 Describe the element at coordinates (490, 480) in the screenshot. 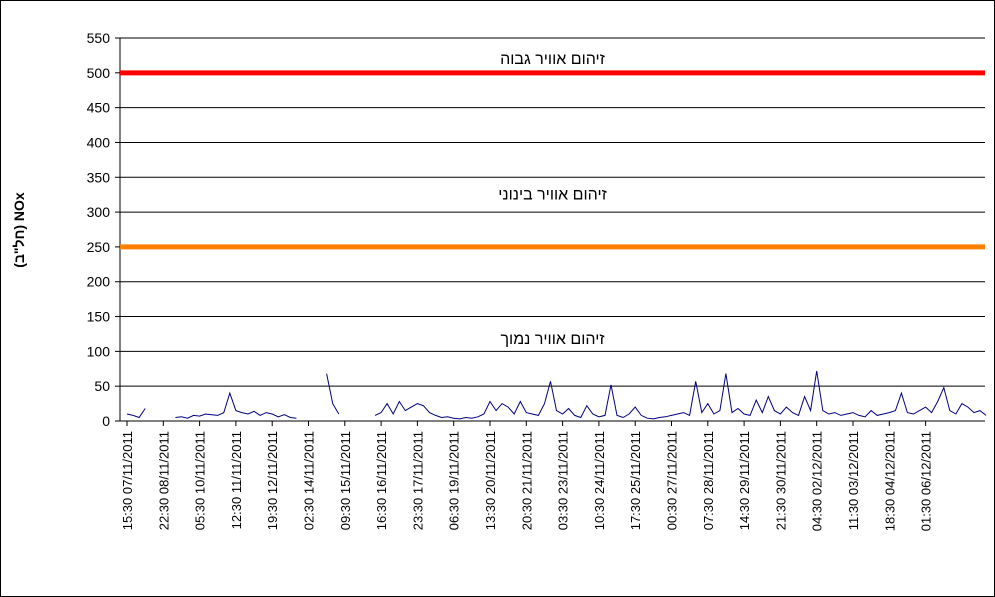

I see `x-tick-label: 13:30 20/11/2011` at that location.